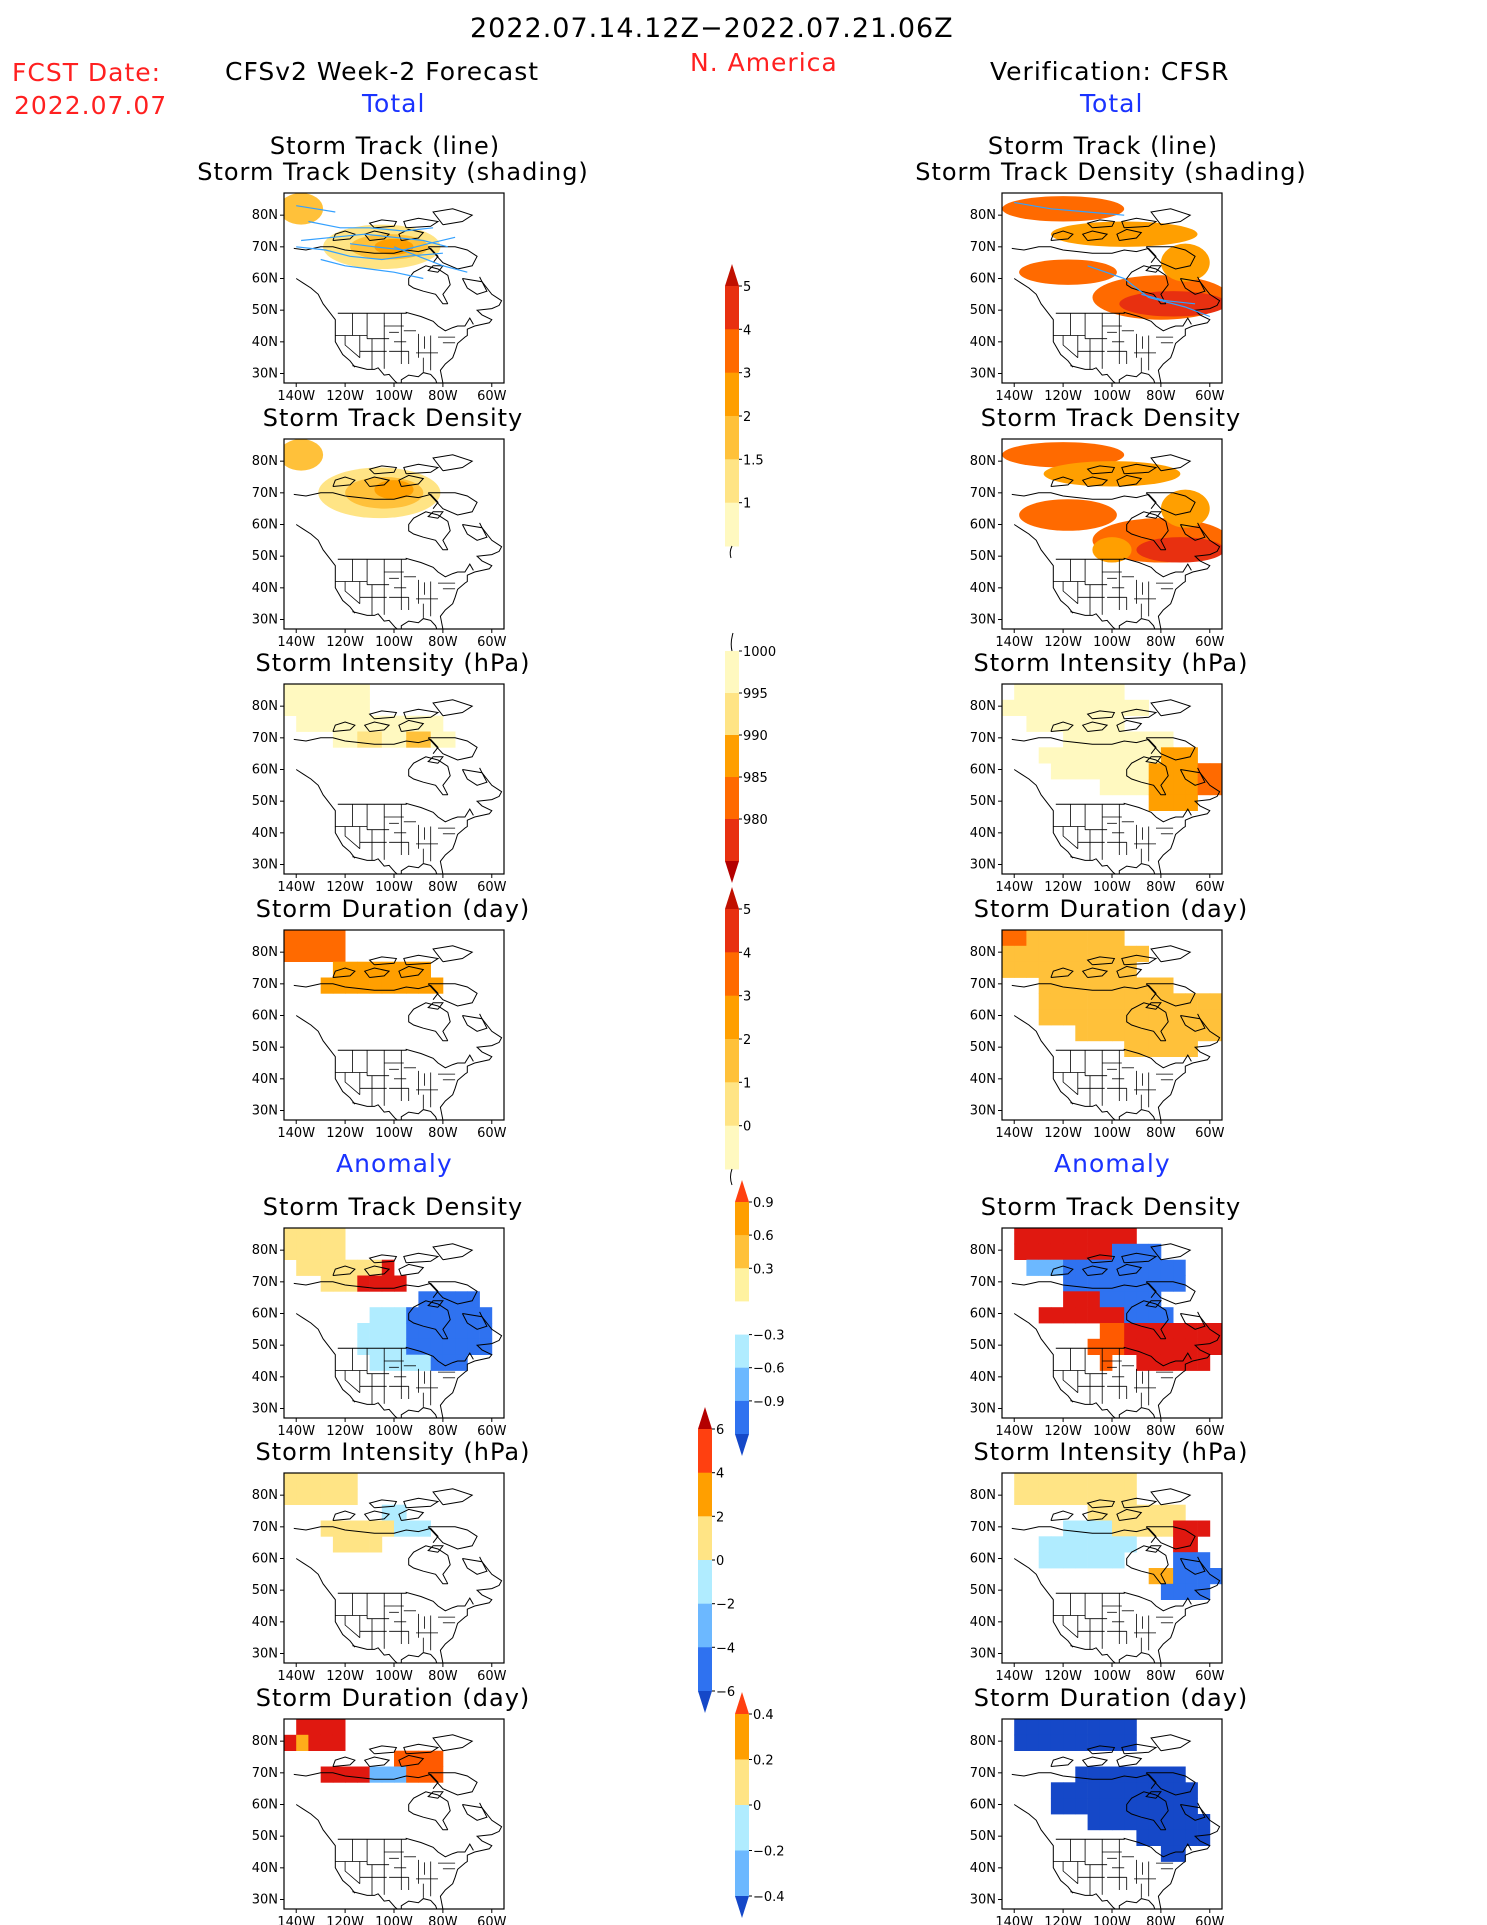 This screenshot has height=1925, width=1487. What do you see at coordinates (1110, 71) in the screenshot?
I see `verification-title: Verification: CFSR` at bounding box center [1110, 71].